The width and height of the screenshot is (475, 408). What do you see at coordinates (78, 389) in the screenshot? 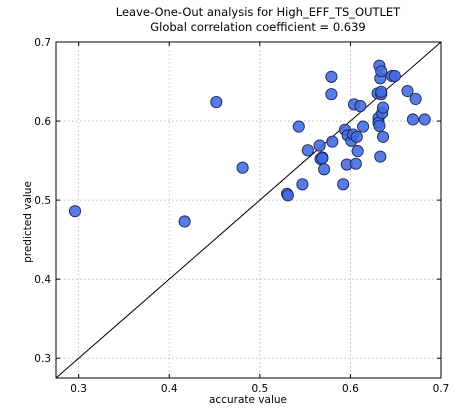
I see `x-tick-label: 0.3` at bounding box center [78, 389].